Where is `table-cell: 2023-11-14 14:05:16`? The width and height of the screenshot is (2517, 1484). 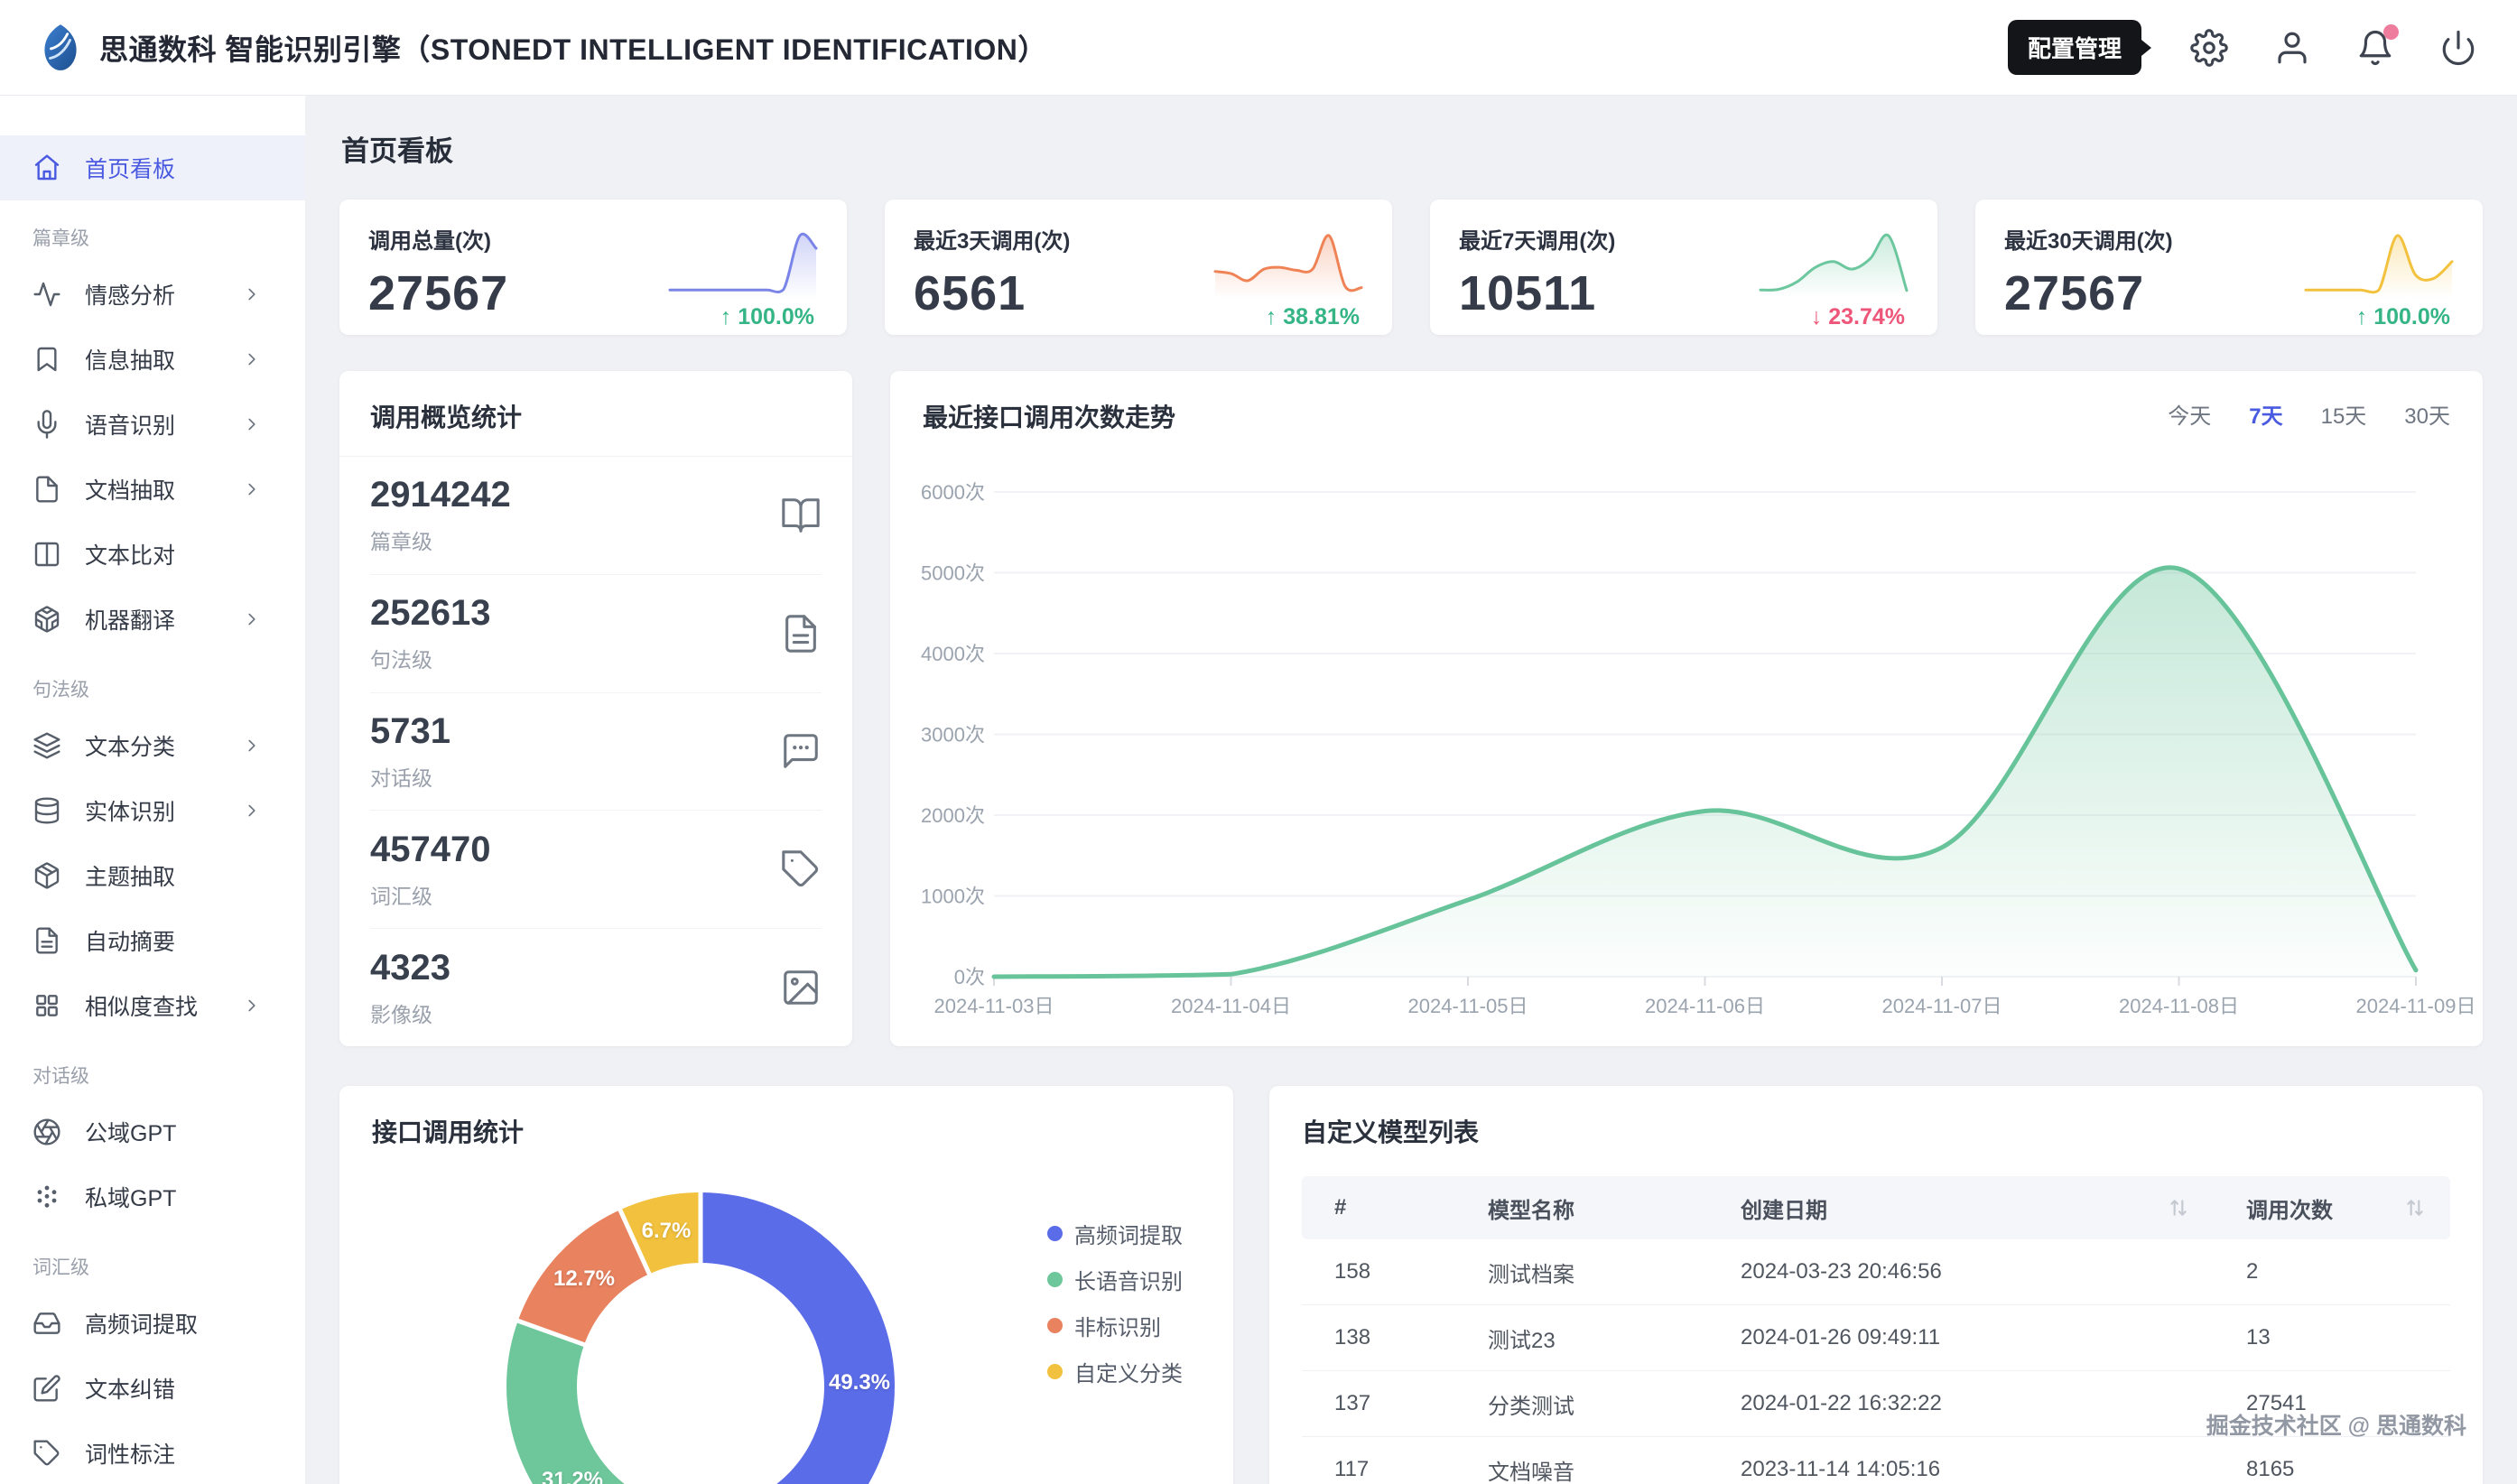 table-cell: 2023-11-14 14:05:16 is located at coordinates (1841, 1469).